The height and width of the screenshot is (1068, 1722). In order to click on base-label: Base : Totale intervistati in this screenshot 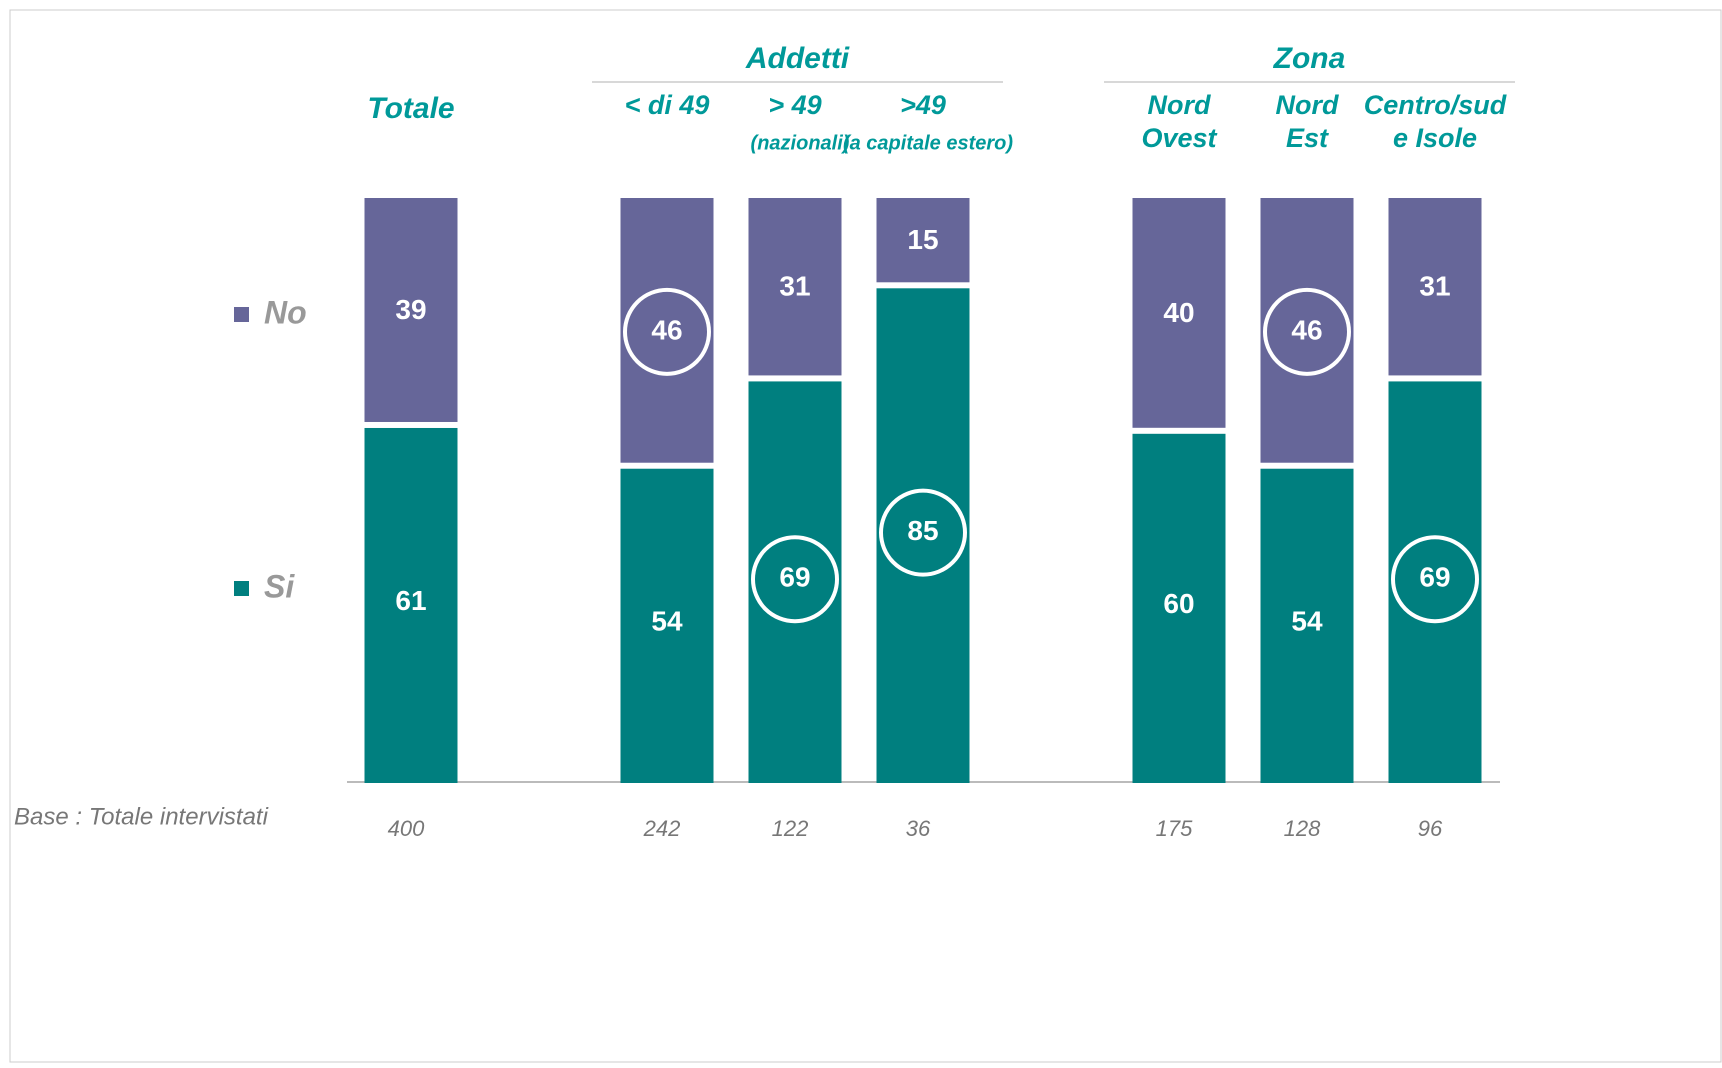, I will do `click(141, 816)`.